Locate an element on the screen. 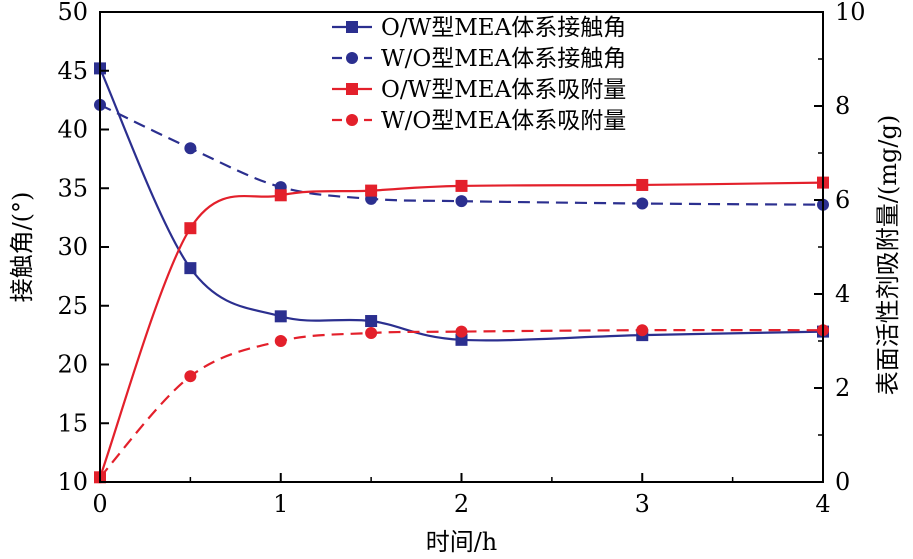 This screenshot has height=559, width=913. legend-item: W/O型MEA体系接触角 is located at coordinates (479, 59).